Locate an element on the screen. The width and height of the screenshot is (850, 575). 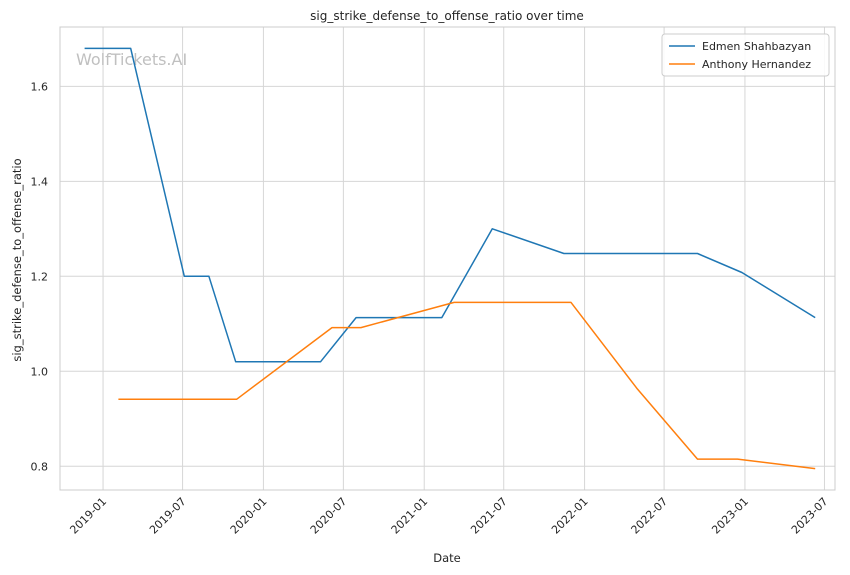
y-tick-label: 1.2 is located at coordinates (40, 276).